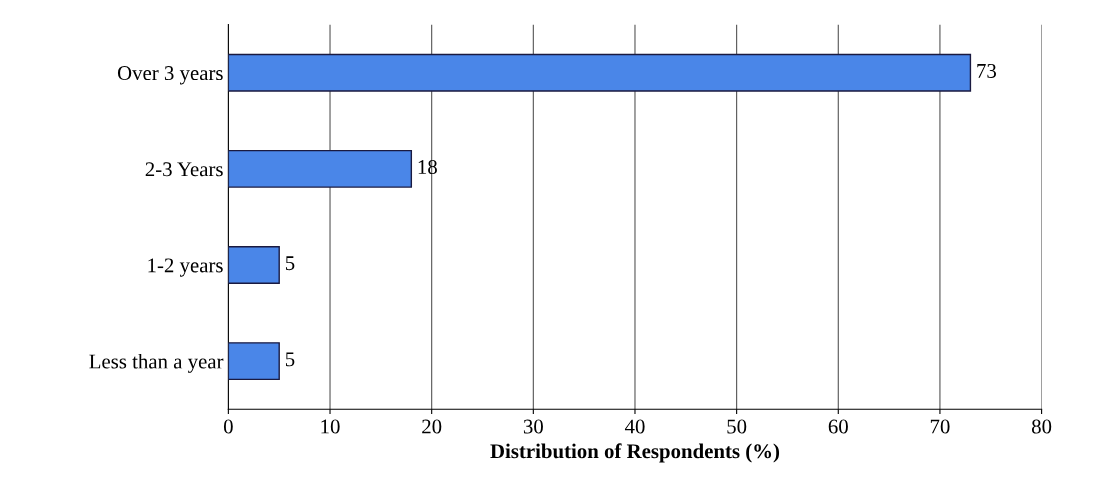 This screenshot has width=1114, height=493. Describe the element at coordinates (737, 426) in the screenshot. I see `x-tick-label: 50` at that location.